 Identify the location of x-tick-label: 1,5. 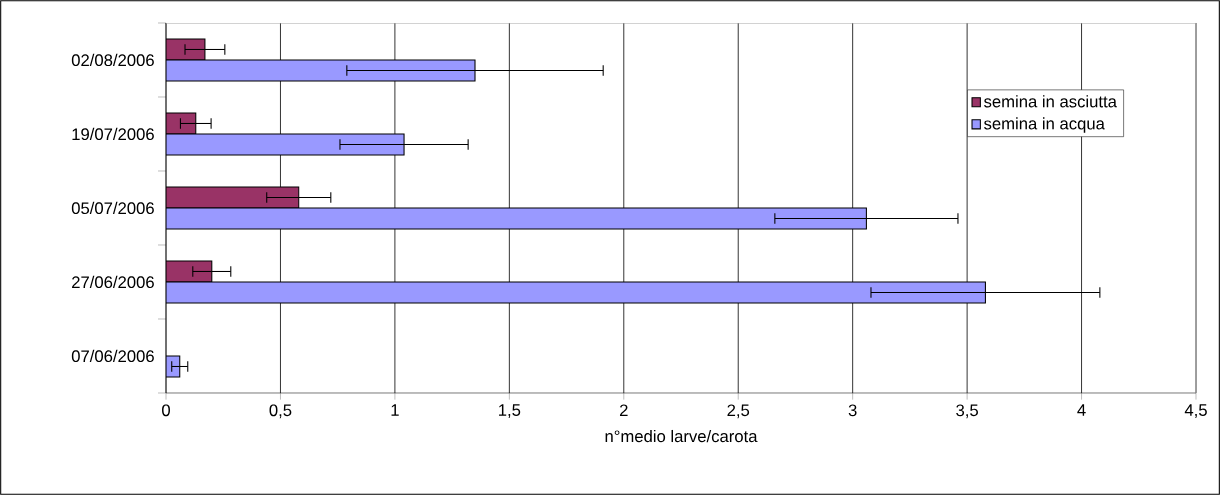
(510, 411).